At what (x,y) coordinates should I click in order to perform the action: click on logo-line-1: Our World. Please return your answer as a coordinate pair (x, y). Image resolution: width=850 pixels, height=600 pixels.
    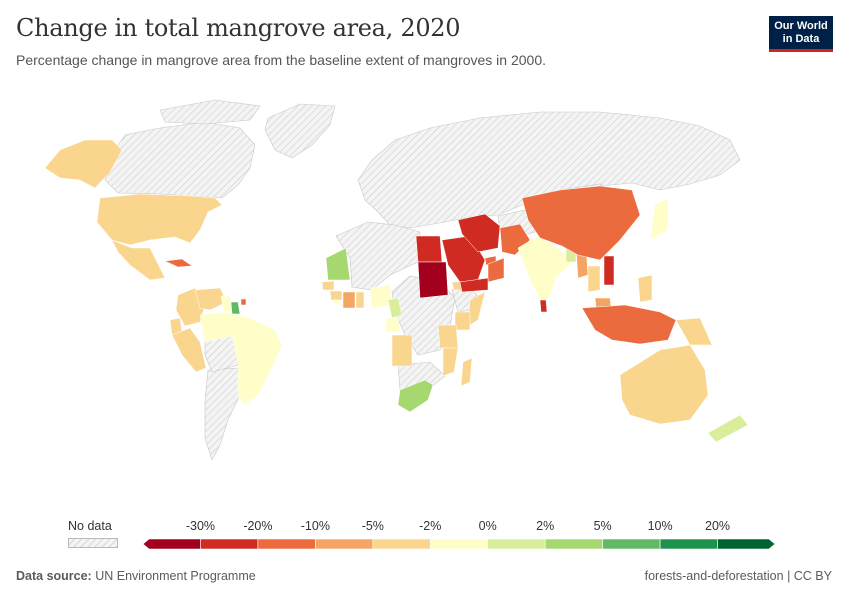
    Looking at the image, I should click on (801, 26).